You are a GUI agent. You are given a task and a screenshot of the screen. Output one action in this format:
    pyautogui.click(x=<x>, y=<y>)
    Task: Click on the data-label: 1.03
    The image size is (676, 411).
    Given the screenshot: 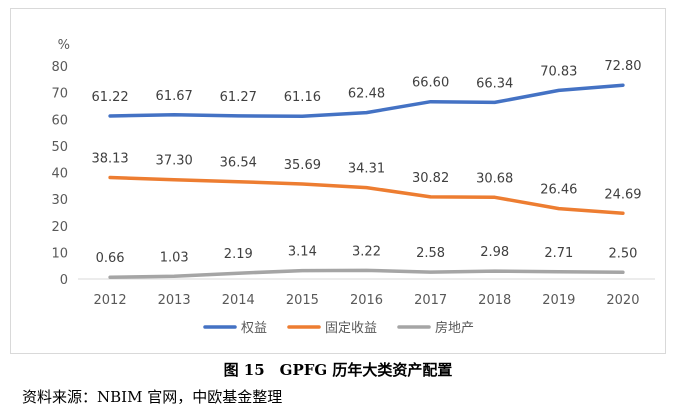 What is the action you would take?
    pyautogui.click(x=174, y=257)
    